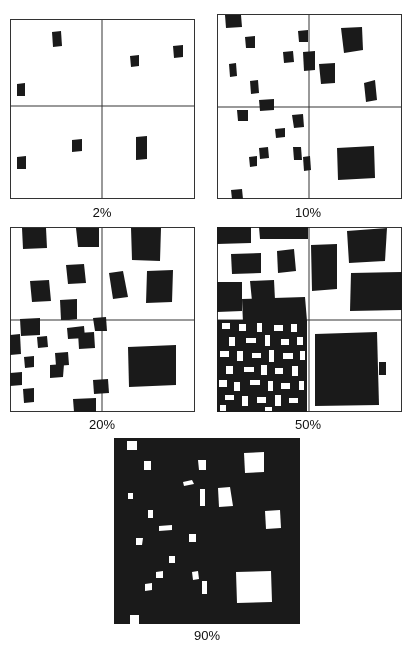  I want to click on pattern-2-percent, so click(102, 109).